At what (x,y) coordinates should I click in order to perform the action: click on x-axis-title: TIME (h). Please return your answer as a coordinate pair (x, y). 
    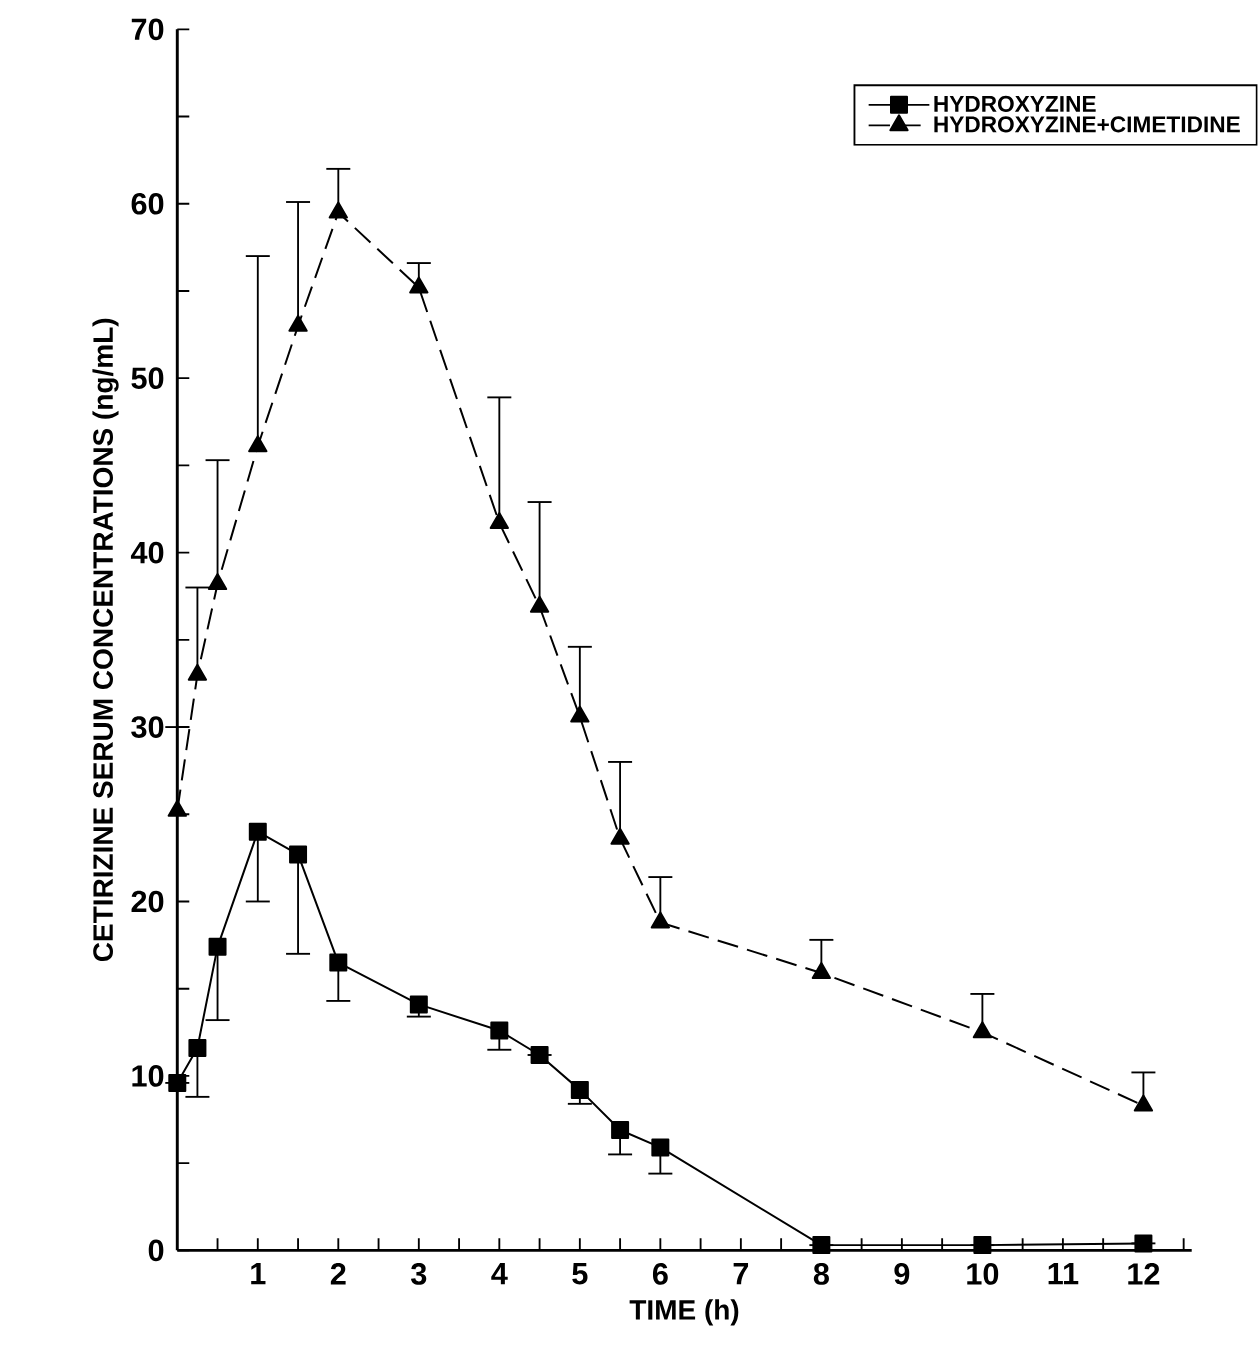
    Looking at the image, I should click on (684, 1312).